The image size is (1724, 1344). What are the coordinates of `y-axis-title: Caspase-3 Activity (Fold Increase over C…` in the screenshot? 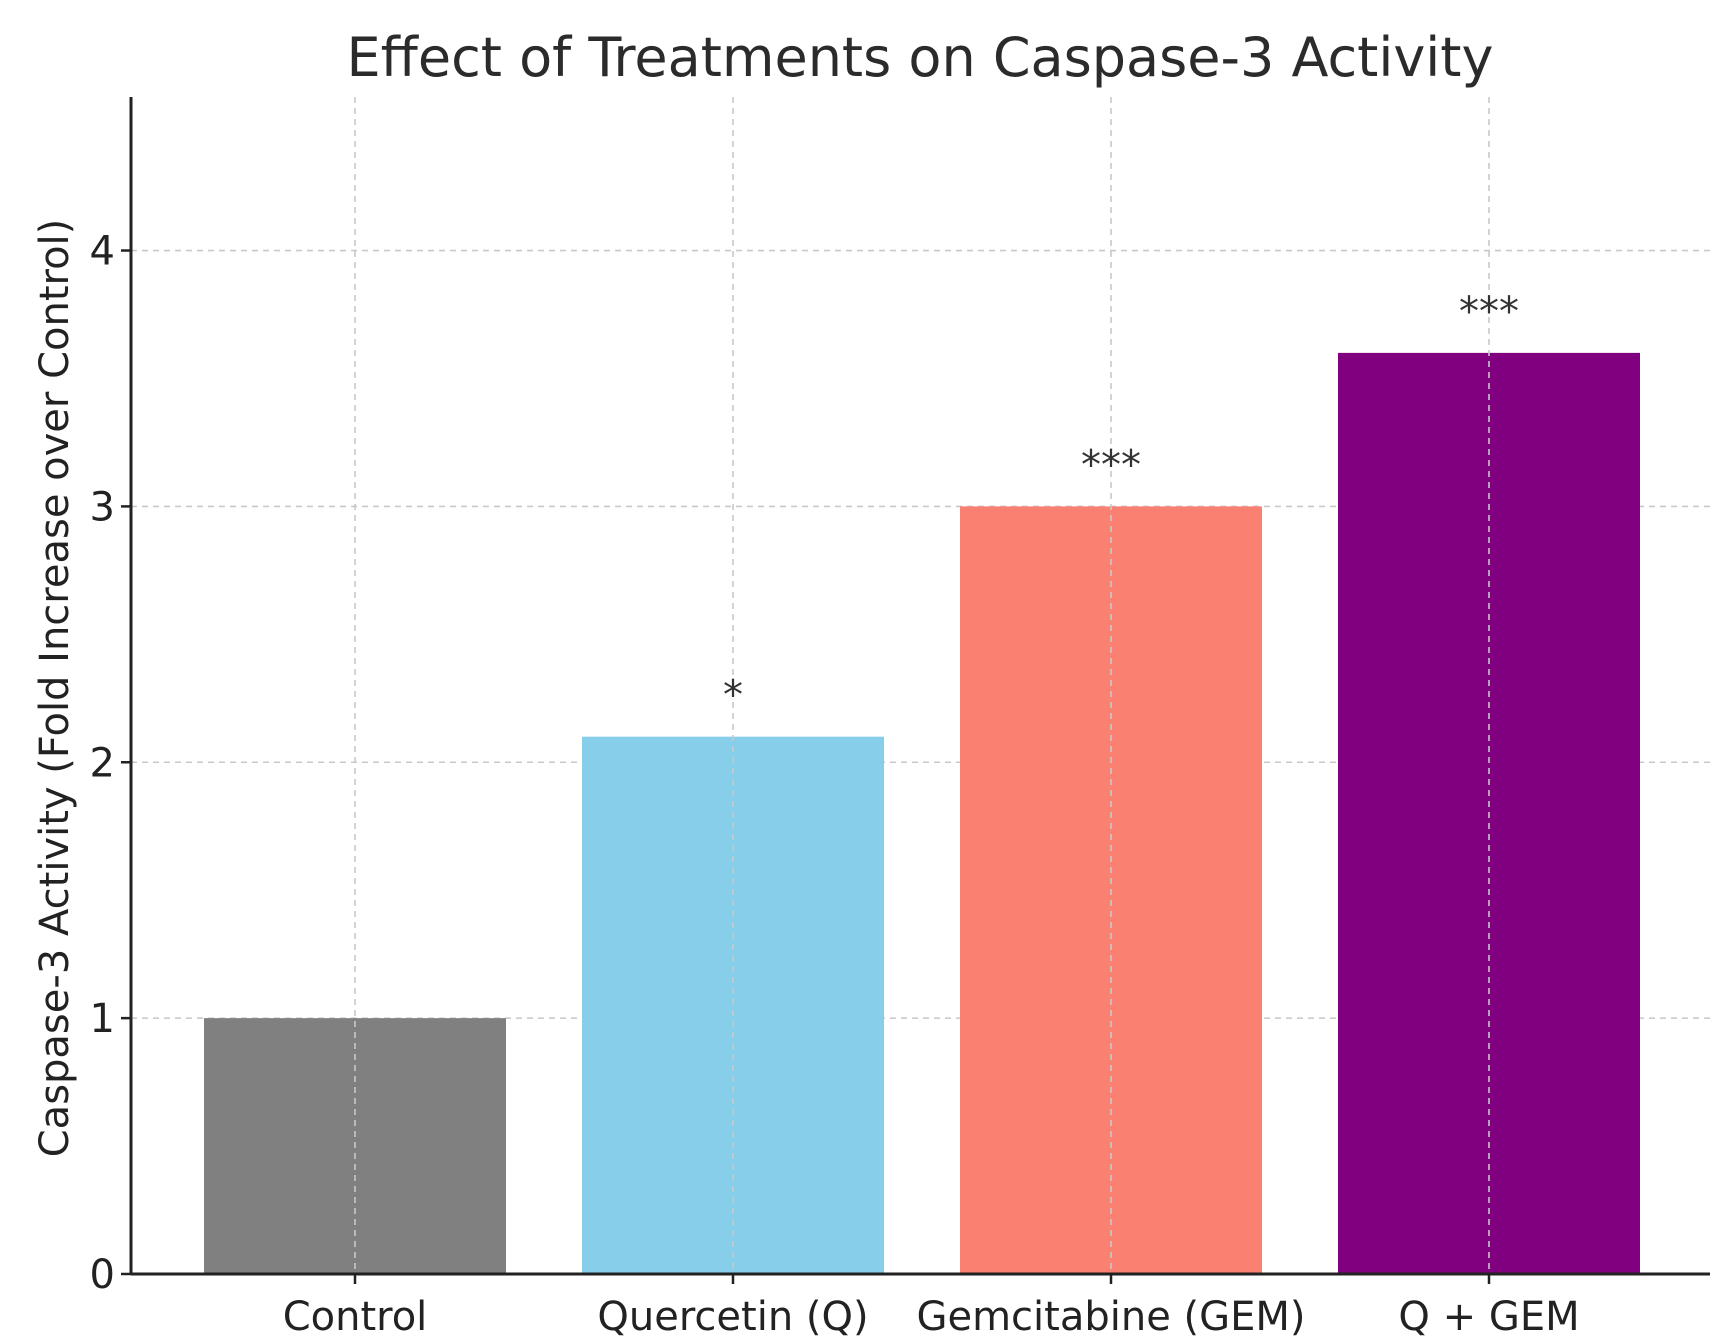 It's located at (55, 688).